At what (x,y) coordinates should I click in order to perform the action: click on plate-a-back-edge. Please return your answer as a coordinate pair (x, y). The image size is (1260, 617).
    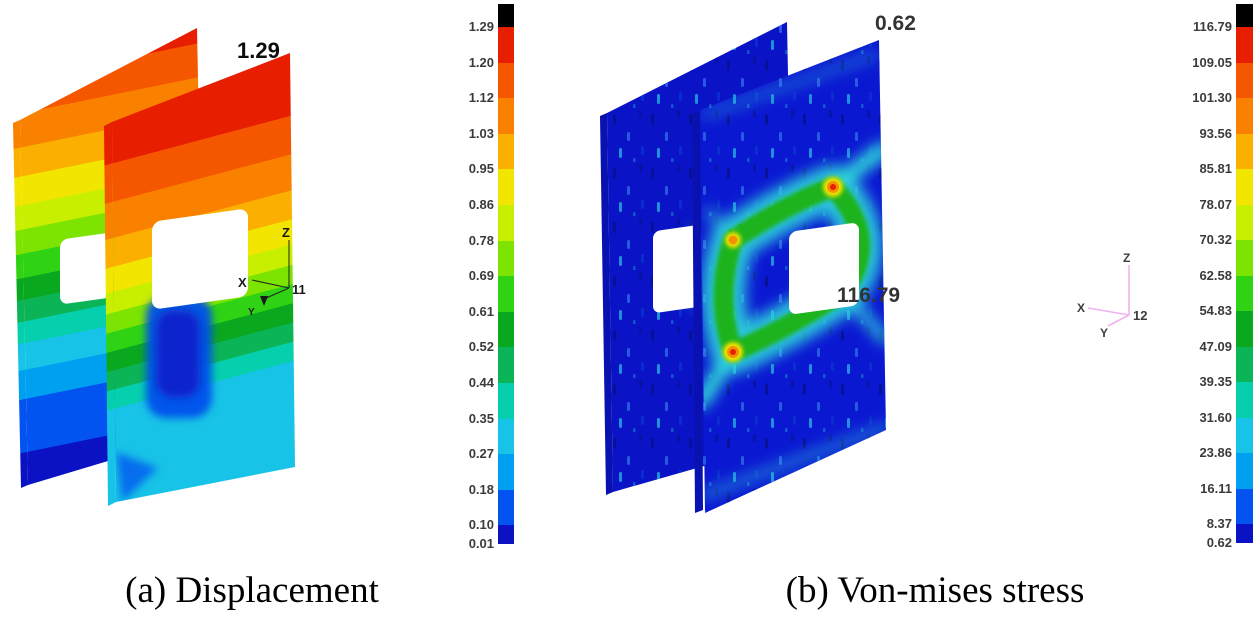
    Looking at the image, I should click on (20, 304).